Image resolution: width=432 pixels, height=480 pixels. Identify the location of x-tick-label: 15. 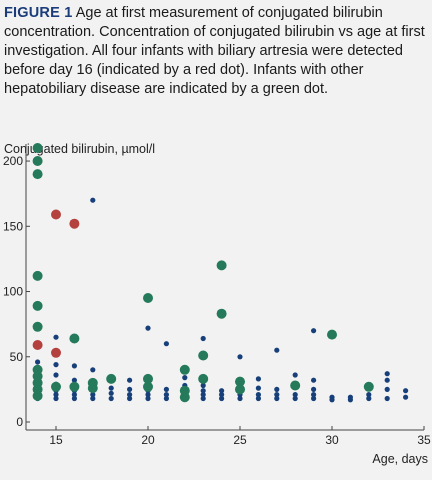
(56, 440).